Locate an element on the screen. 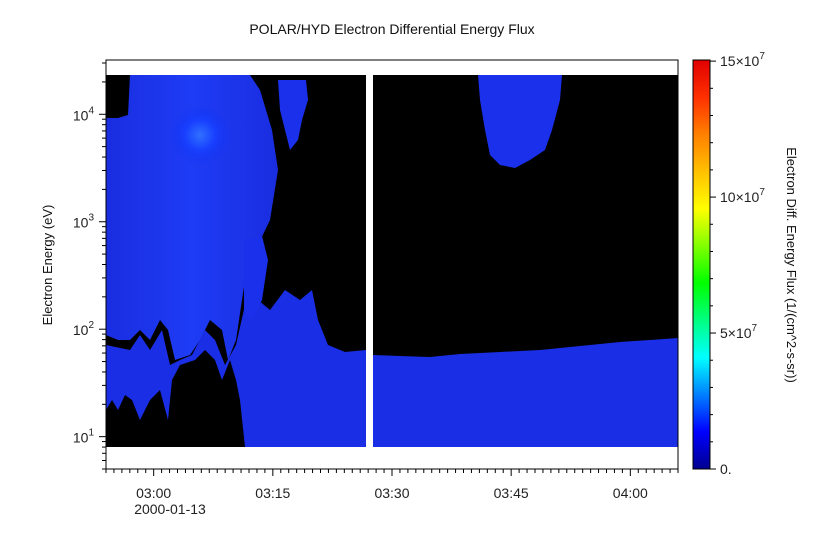  y-tick-label: 10⁴ is located at coordinates (84, 114).